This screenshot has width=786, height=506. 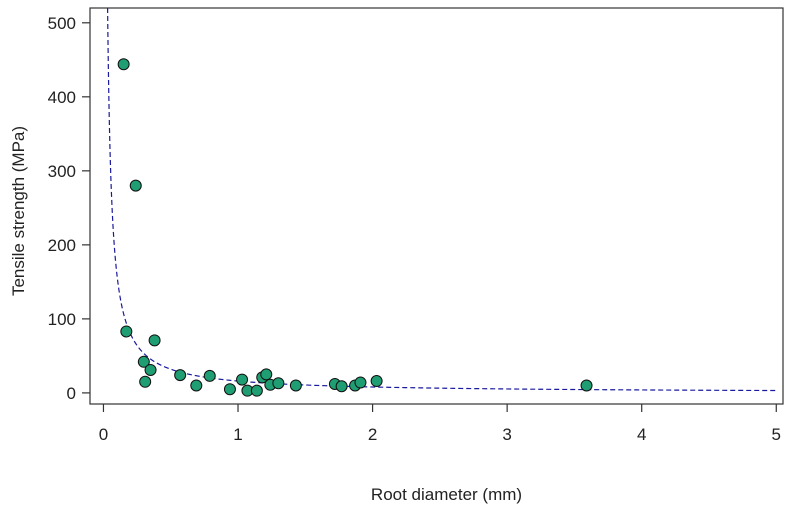 What do you see at coordinates (18, 211) in the screenshot?
I see `y-axis-title: Tensile strength (MPa)` at bounding box center [18, 211].